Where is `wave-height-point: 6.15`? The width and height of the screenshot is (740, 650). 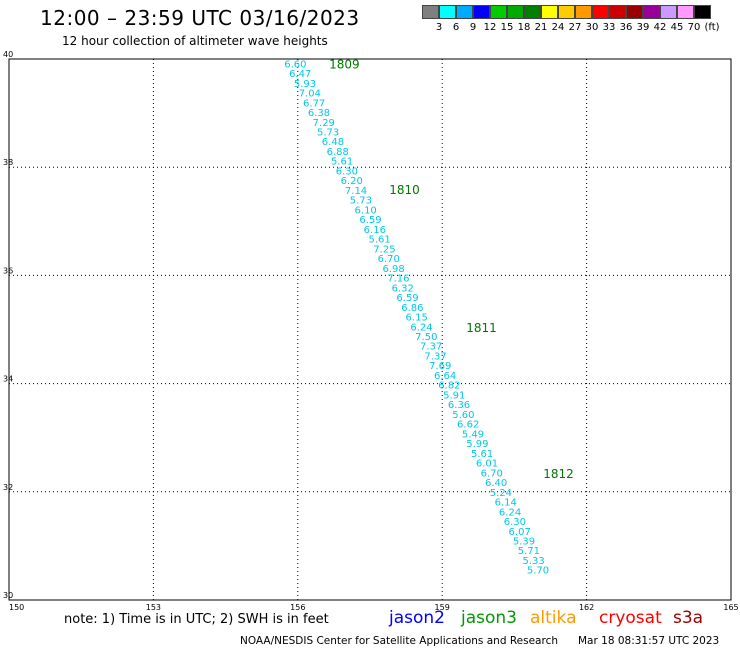
wave-height-point: 6.15 is located at coordinates (417, 318).